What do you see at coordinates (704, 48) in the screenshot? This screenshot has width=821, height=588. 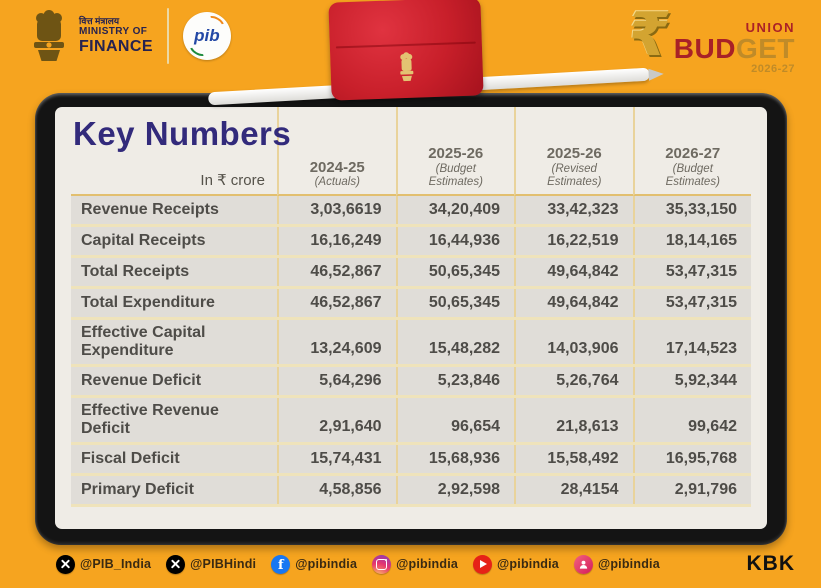 I see `budget-word-part1: BUD` at bounding box center [704, 48].